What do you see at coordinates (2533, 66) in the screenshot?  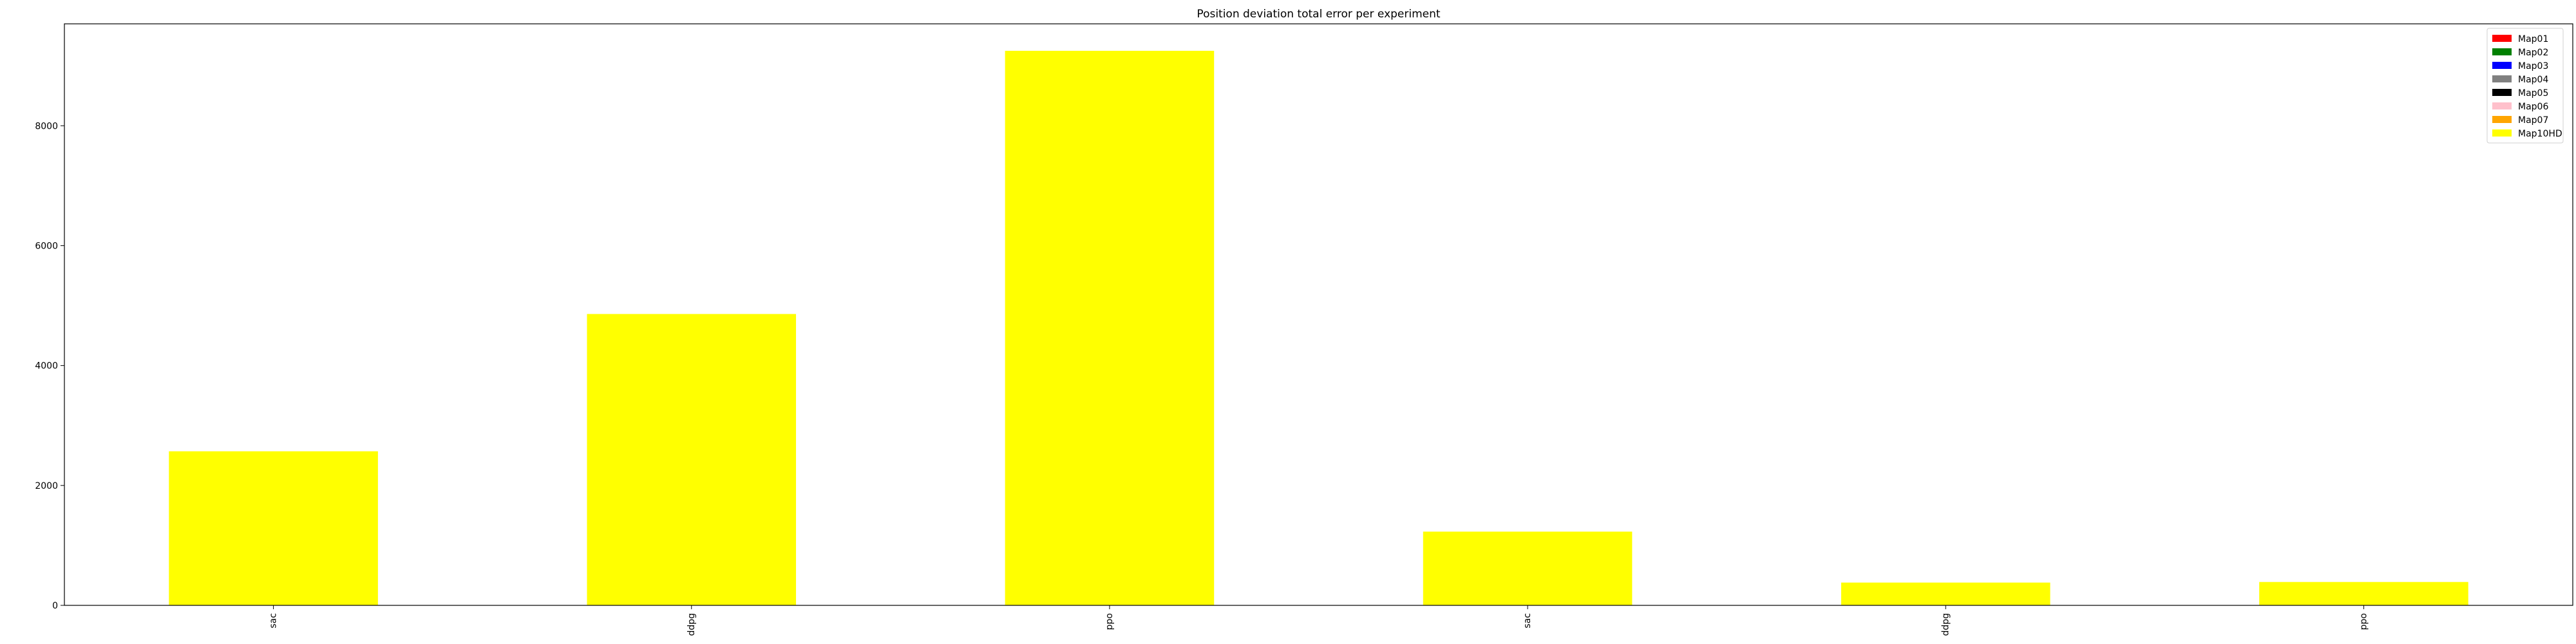 I see `legend-label-map03: Map03` at bounding box center [2533, 66].